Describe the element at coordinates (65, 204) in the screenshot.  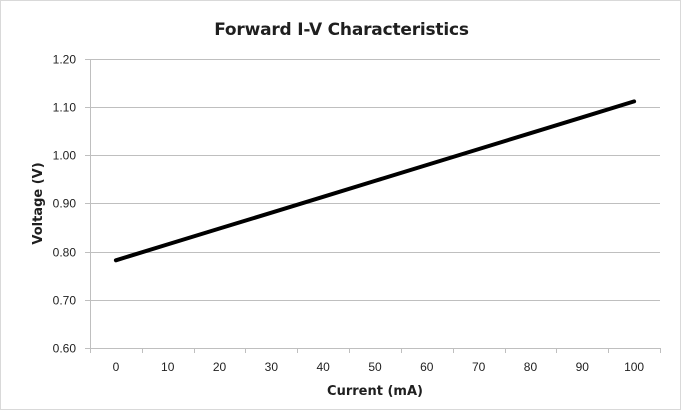
I see `y-tick-label: 0.90` at that location.